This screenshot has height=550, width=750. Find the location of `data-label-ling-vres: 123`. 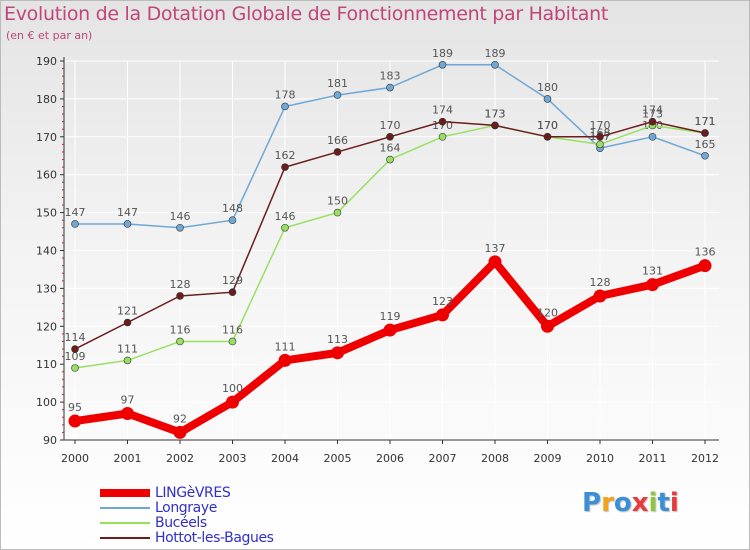

data-label-ling-vres: 123 is located at coordinates (442, 301).